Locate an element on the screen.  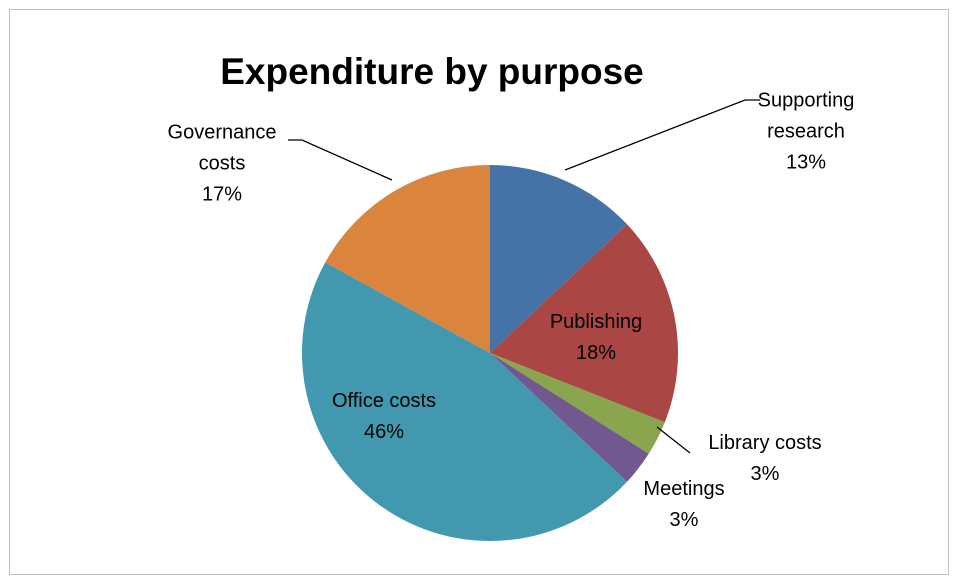
category-label: Library costs is located at coordinates (765, 443).